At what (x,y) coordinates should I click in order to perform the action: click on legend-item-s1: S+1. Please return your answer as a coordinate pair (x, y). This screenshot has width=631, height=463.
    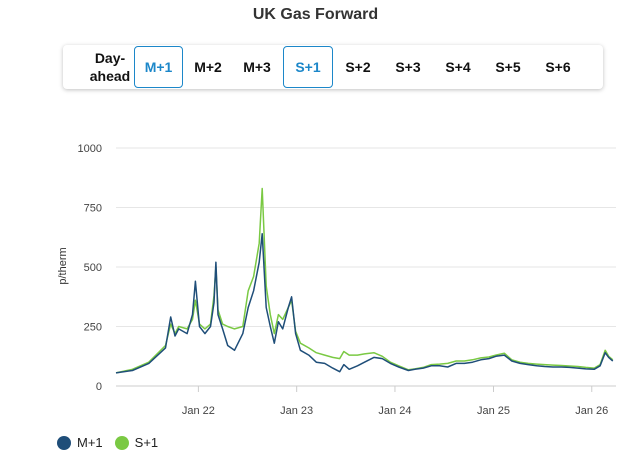
    Looking at the image, I should click on (136, 442).